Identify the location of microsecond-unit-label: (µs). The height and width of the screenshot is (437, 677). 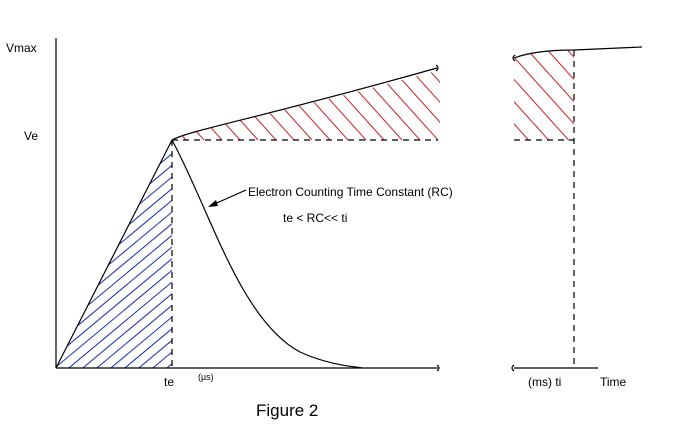
(206, 377).